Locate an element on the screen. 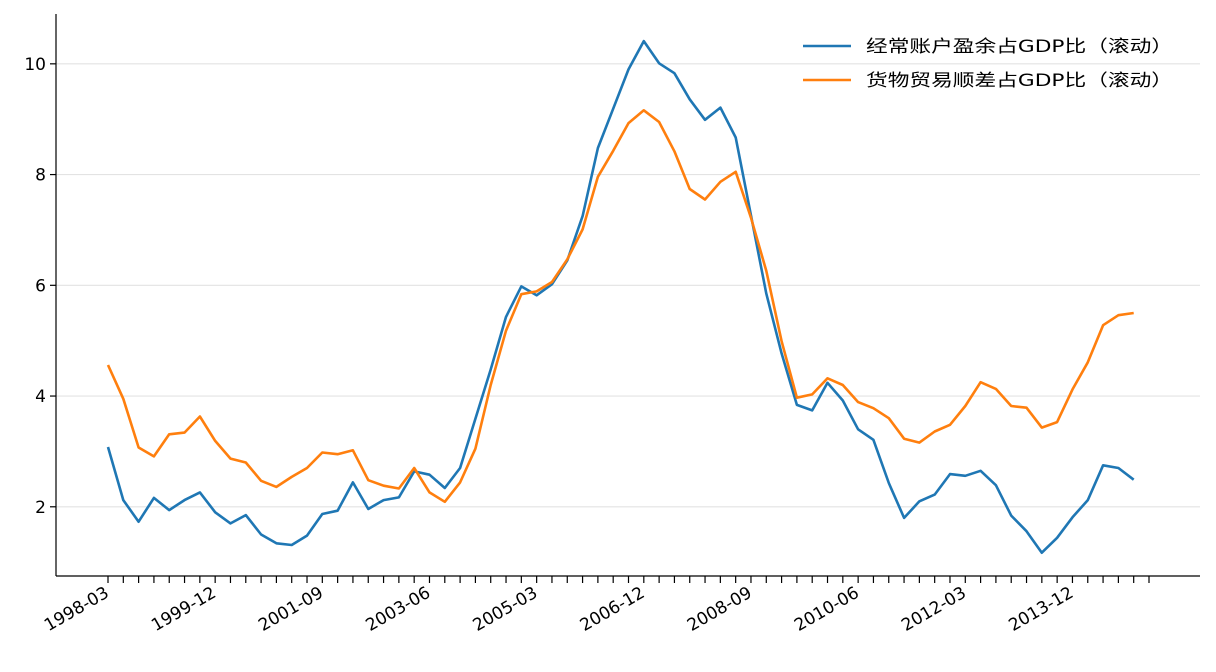  y-tick-label: 6 is located at coordinates (40, 286).